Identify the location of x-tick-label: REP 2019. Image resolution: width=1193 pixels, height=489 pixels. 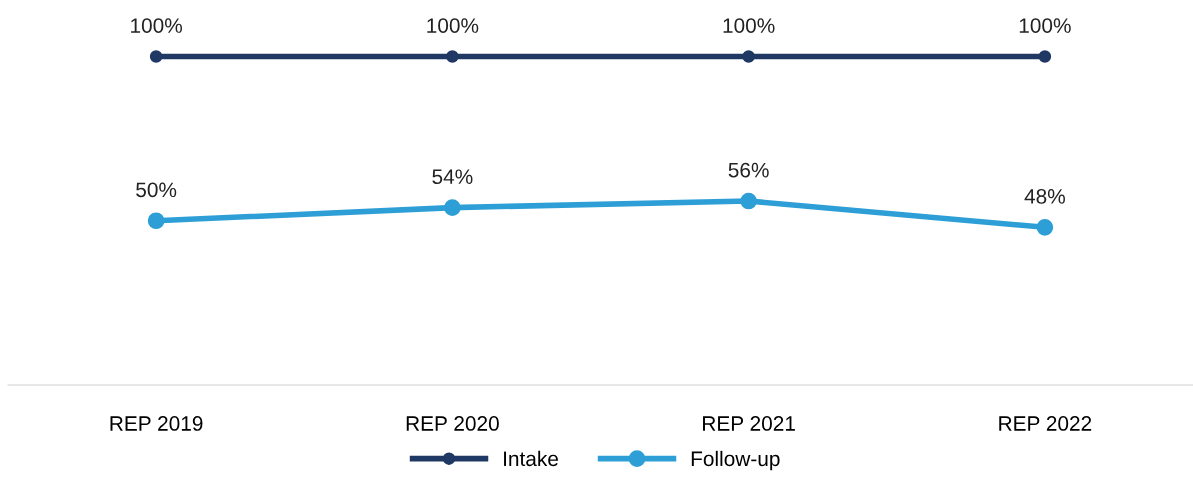
(156, 423).